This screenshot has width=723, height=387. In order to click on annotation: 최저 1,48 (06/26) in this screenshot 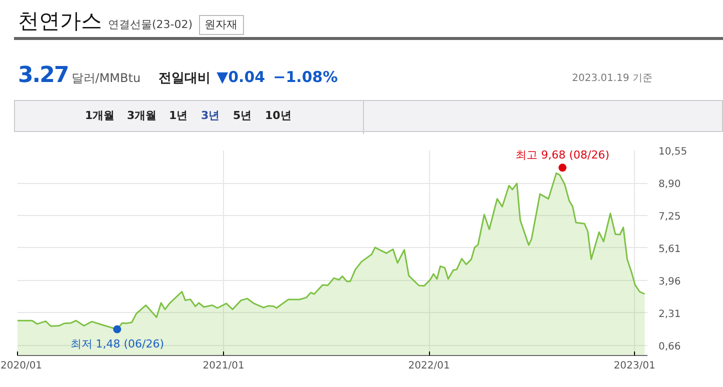, I will do `click(117, 343)`.